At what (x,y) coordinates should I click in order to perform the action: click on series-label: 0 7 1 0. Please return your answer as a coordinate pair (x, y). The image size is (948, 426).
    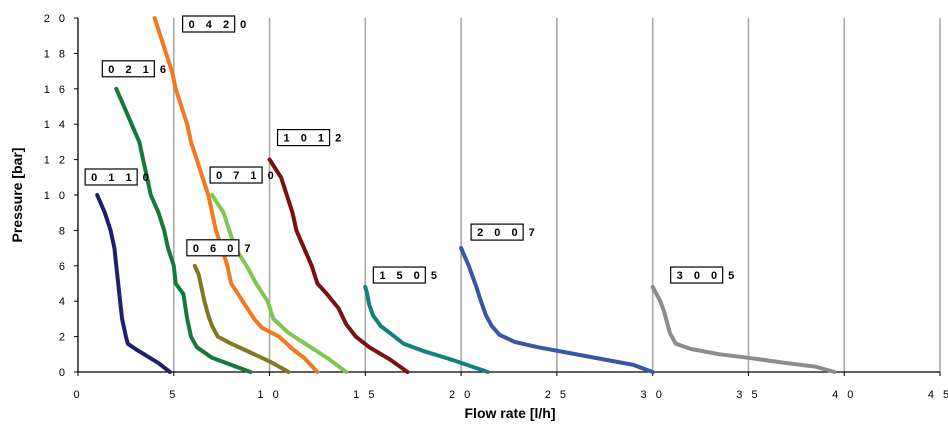
    Looking at the image, I should click on (243, 175).